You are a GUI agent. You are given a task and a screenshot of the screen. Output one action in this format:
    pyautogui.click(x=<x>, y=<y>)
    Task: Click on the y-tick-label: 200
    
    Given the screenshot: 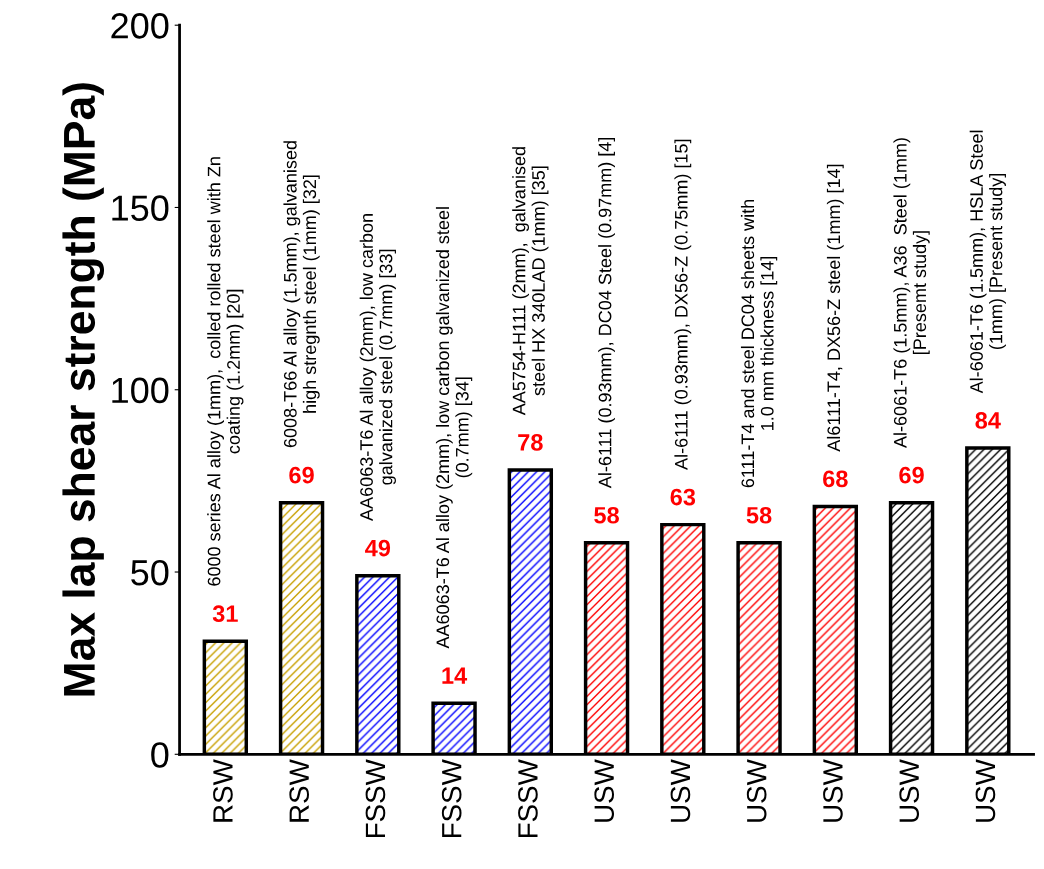 What is the action you would take?
    pyautogui.click(x=140, y=26)
    